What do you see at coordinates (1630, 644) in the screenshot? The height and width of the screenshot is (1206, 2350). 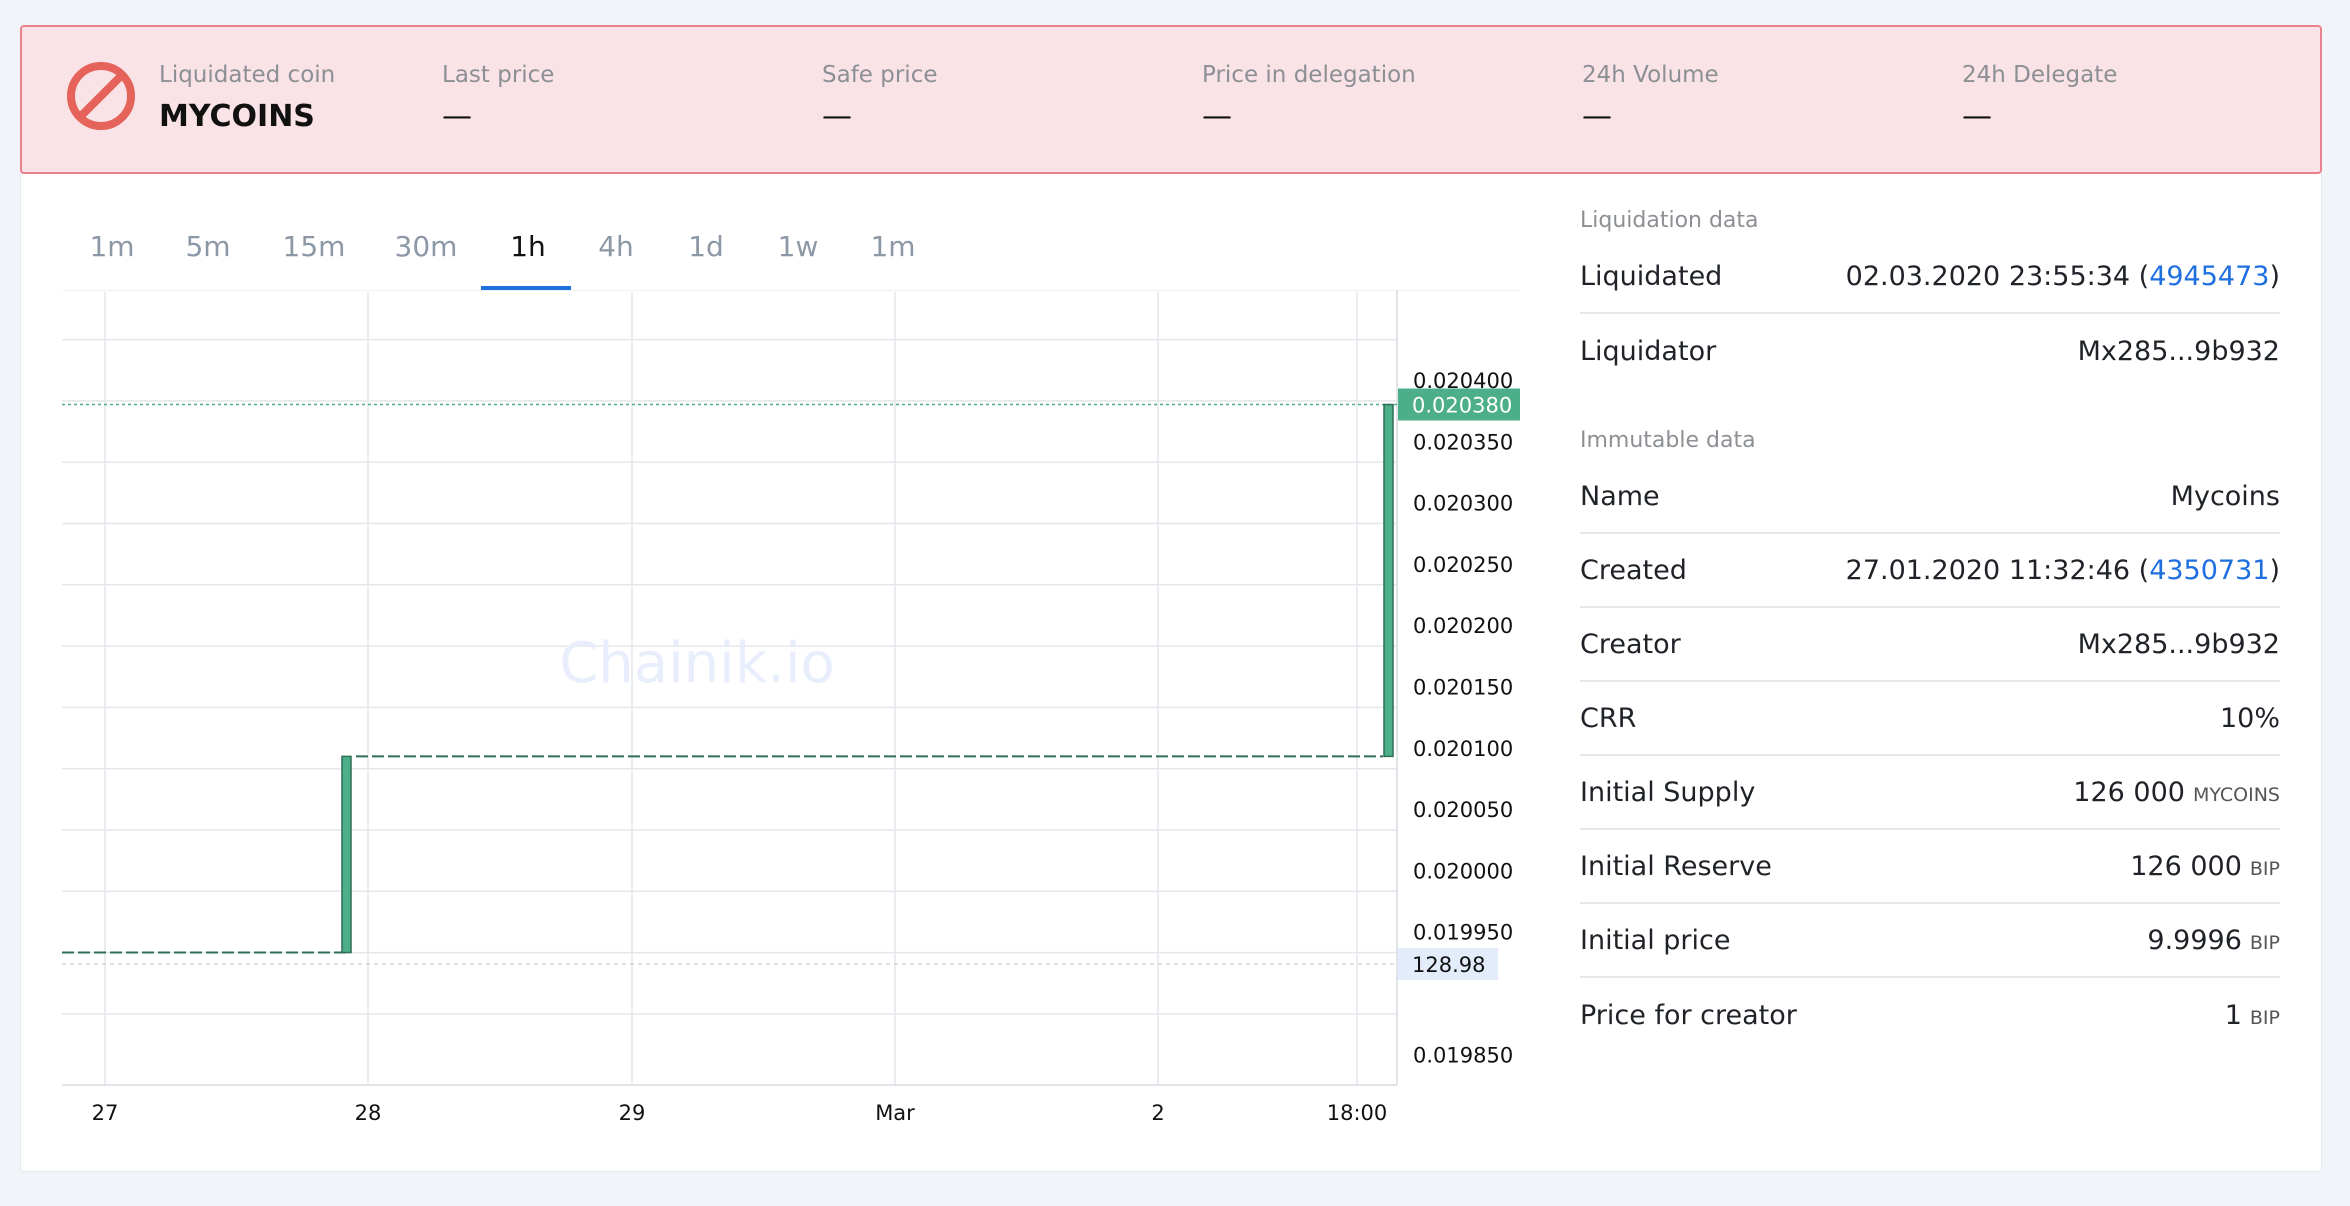 I see `row-label: Creator` at bounding box center [1630, 644].